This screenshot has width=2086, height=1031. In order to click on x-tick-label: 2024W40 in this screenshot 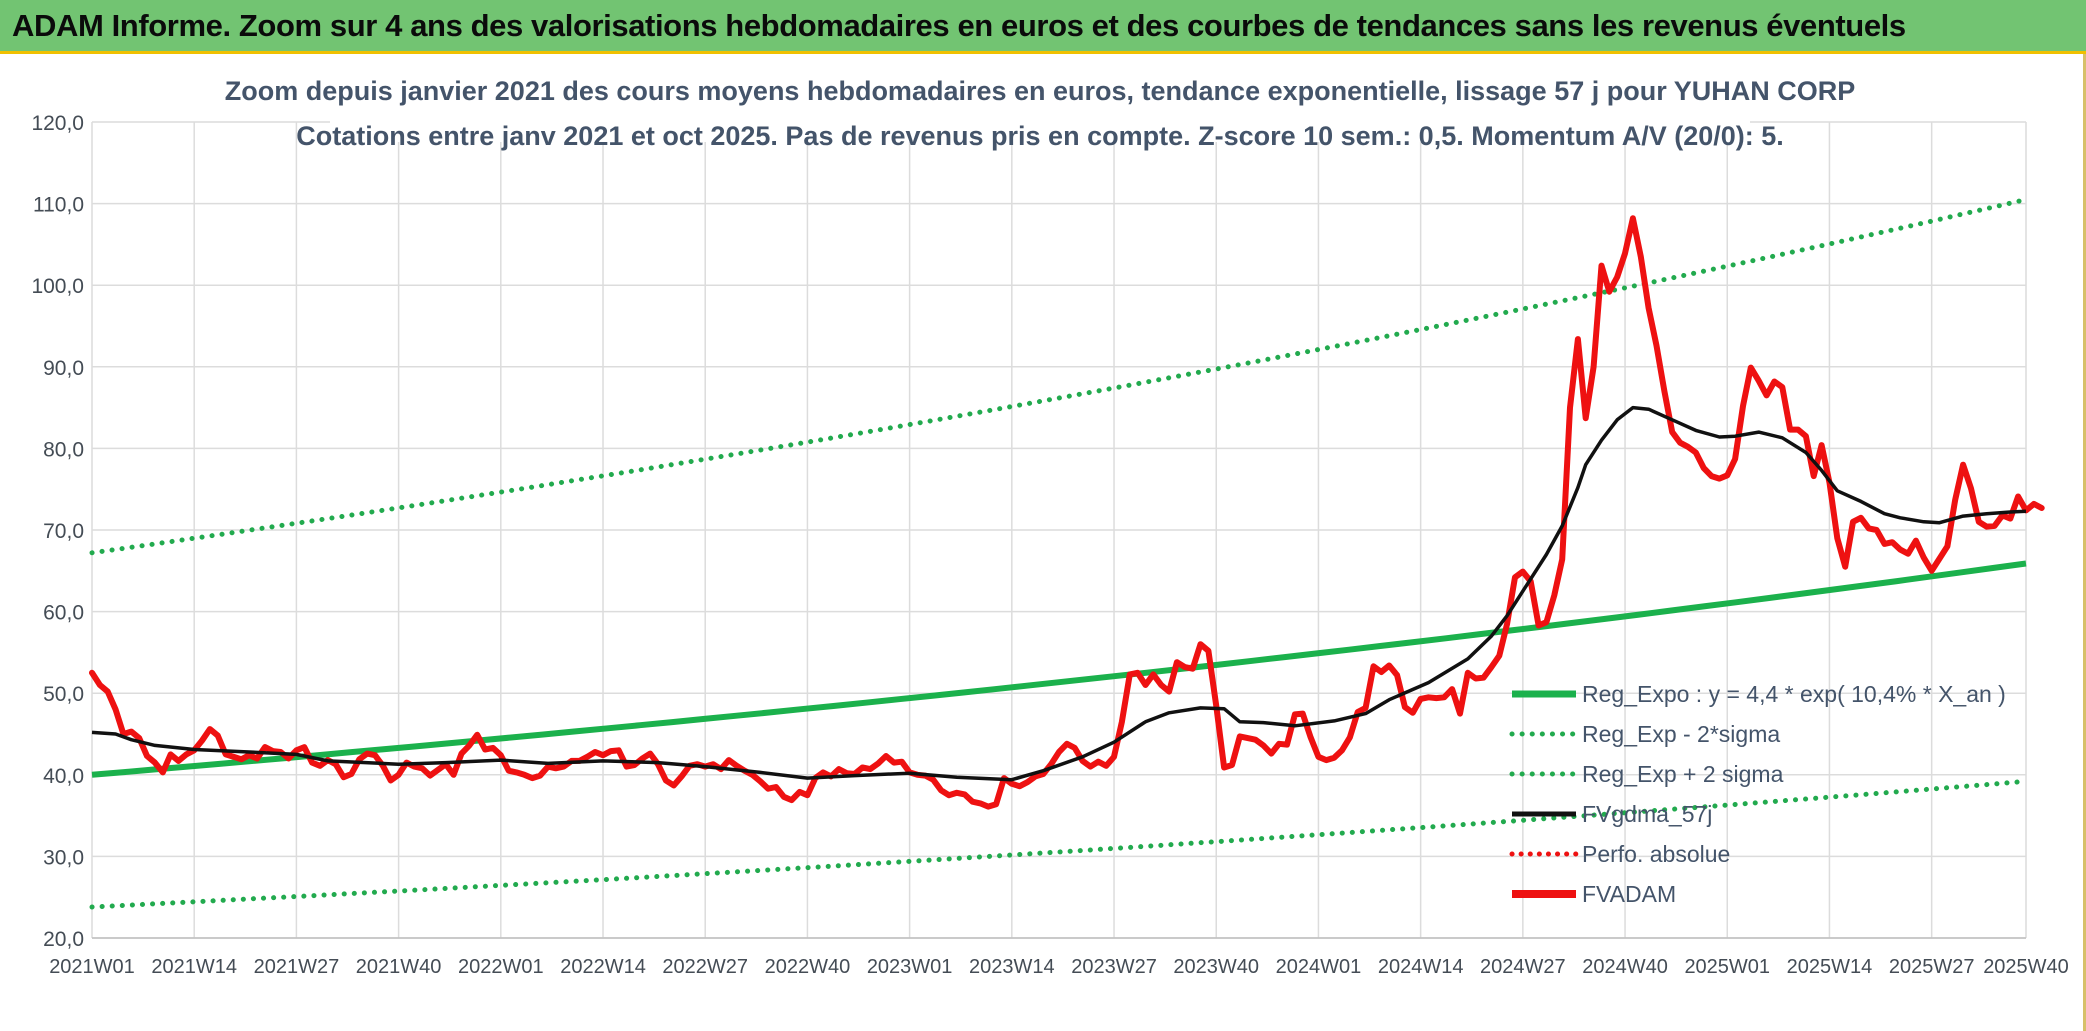, I will do `click(1625, 967)`.